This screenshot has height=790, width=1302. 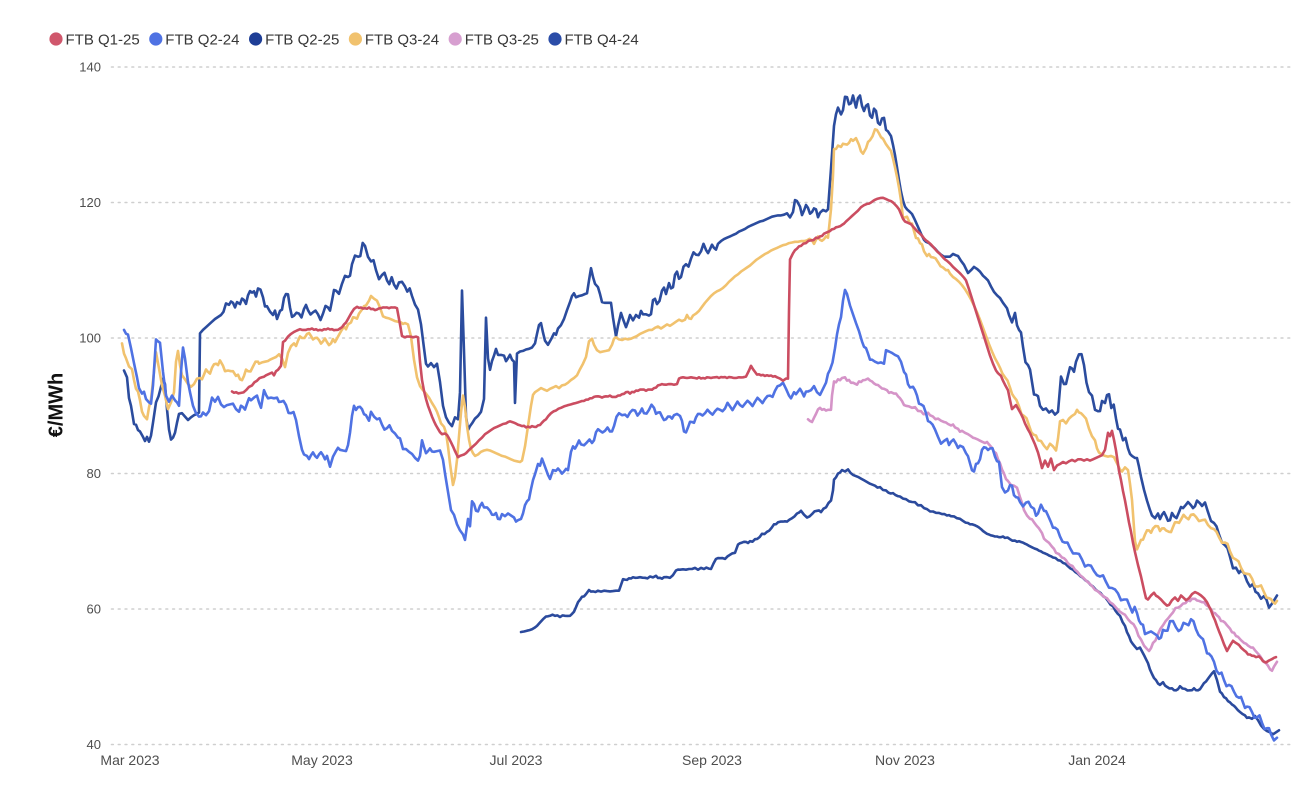 I want to click on svg-text: 40, so click(x=94, y=744).